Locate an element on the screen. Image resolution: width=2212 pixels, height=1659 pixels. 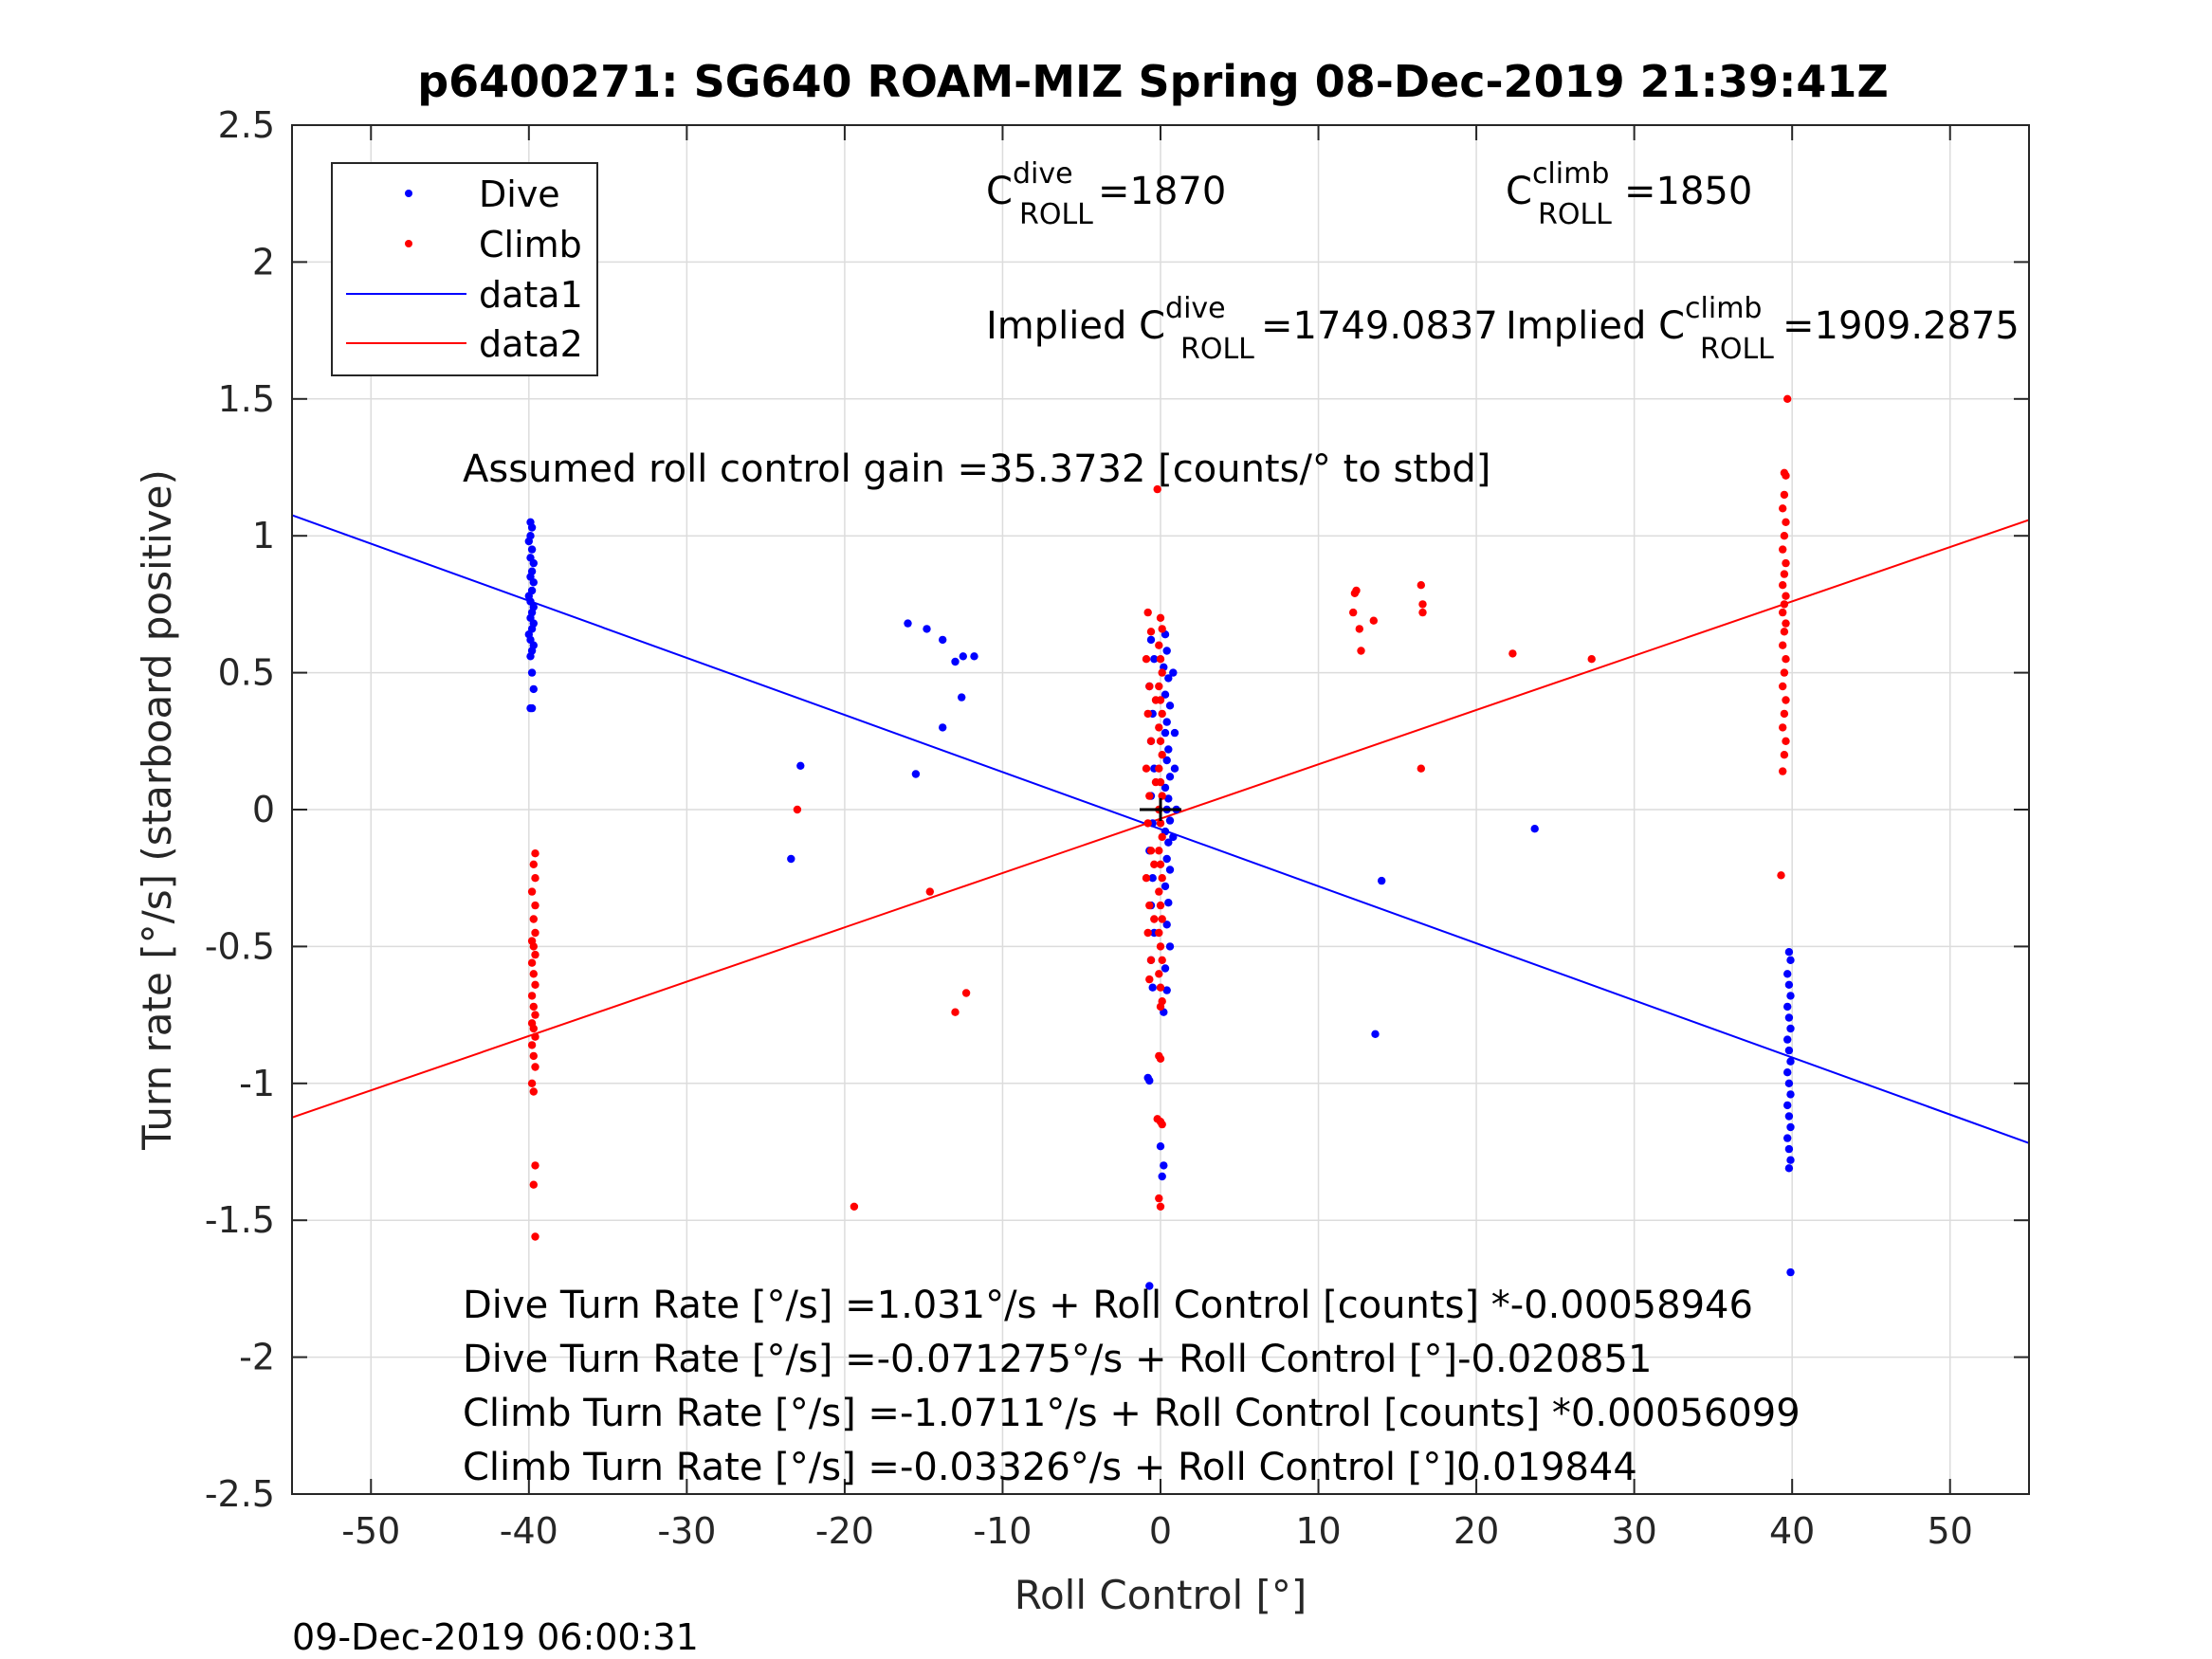
x-tick-label: 50 is located at coordinates (1950, 1531).